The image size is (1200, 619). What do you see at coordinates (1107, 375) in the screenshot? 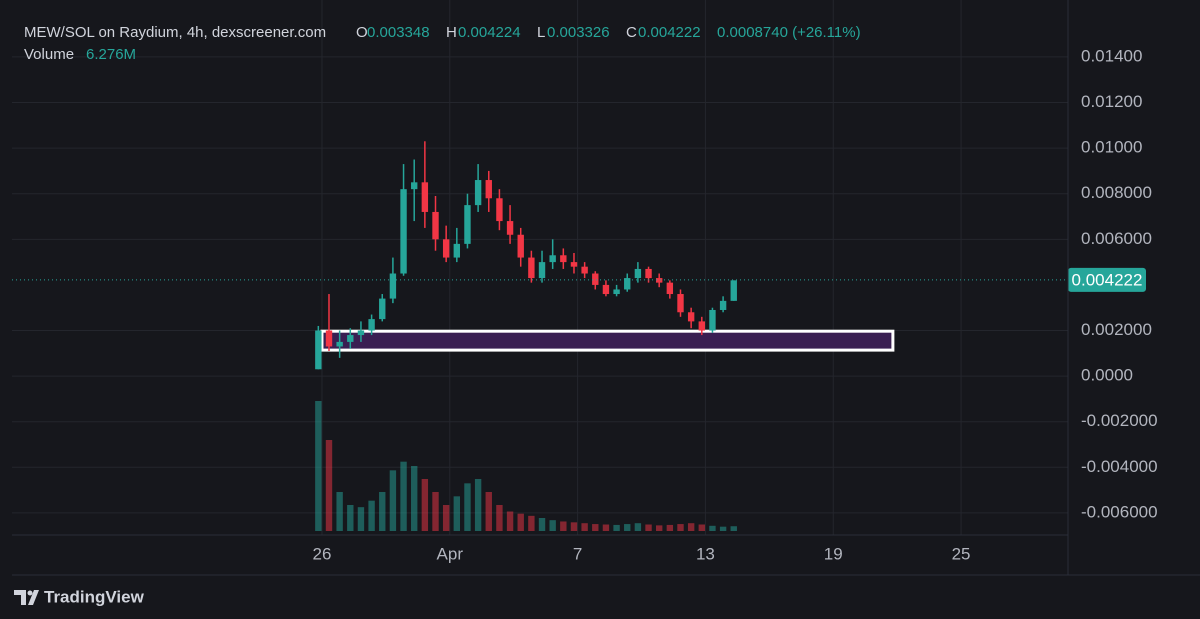
I see `y-tick-label: 0.0000` at bounding box center [1107, 375].